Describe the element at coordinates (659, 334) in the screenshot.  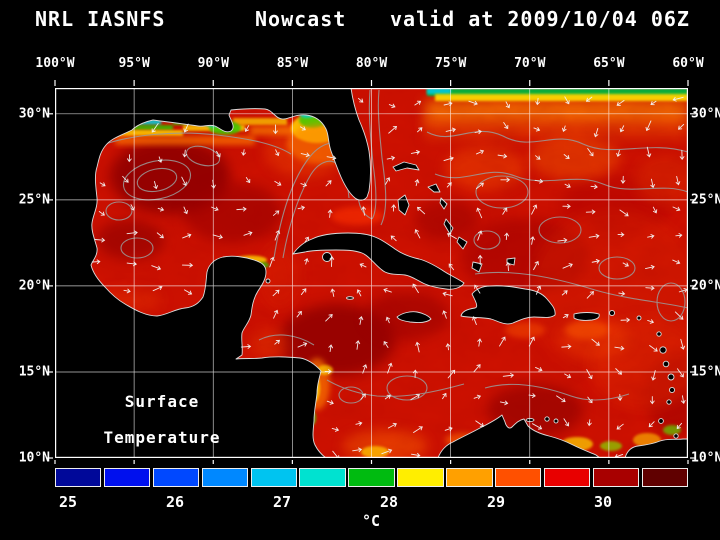
I see `land-antigua` at that location.